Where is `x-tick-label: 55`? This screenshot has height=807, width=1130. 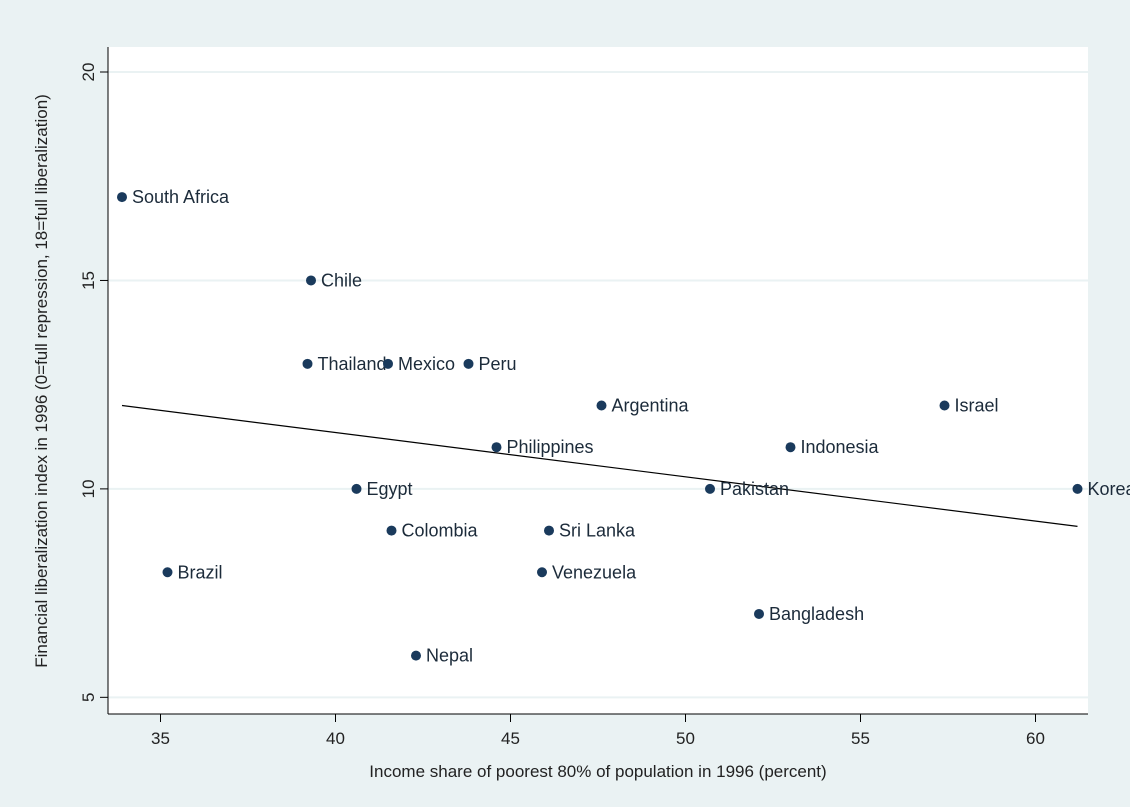 x-tick-label: 55 is located at coordinates (860, 738).